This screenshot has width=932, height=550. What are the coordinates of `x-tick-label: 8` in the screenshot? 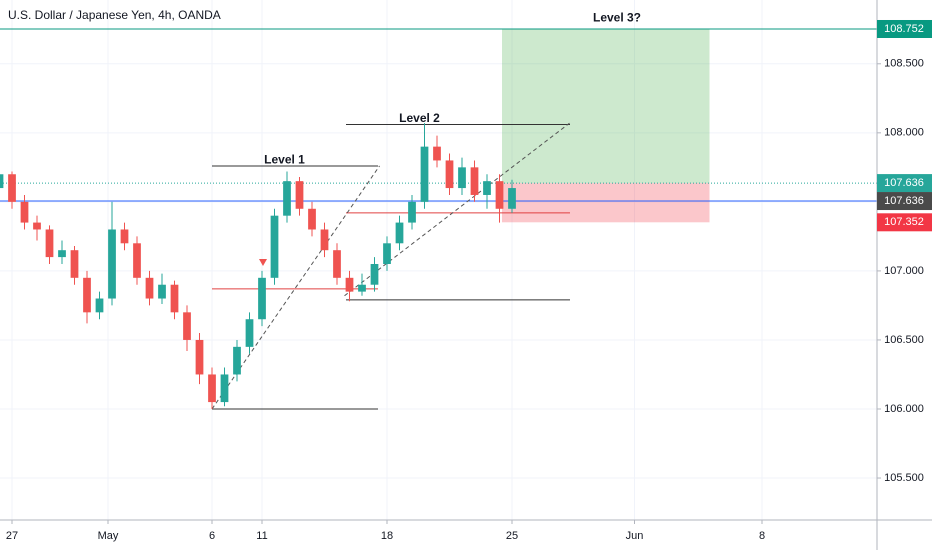 It's located at (762, 536).